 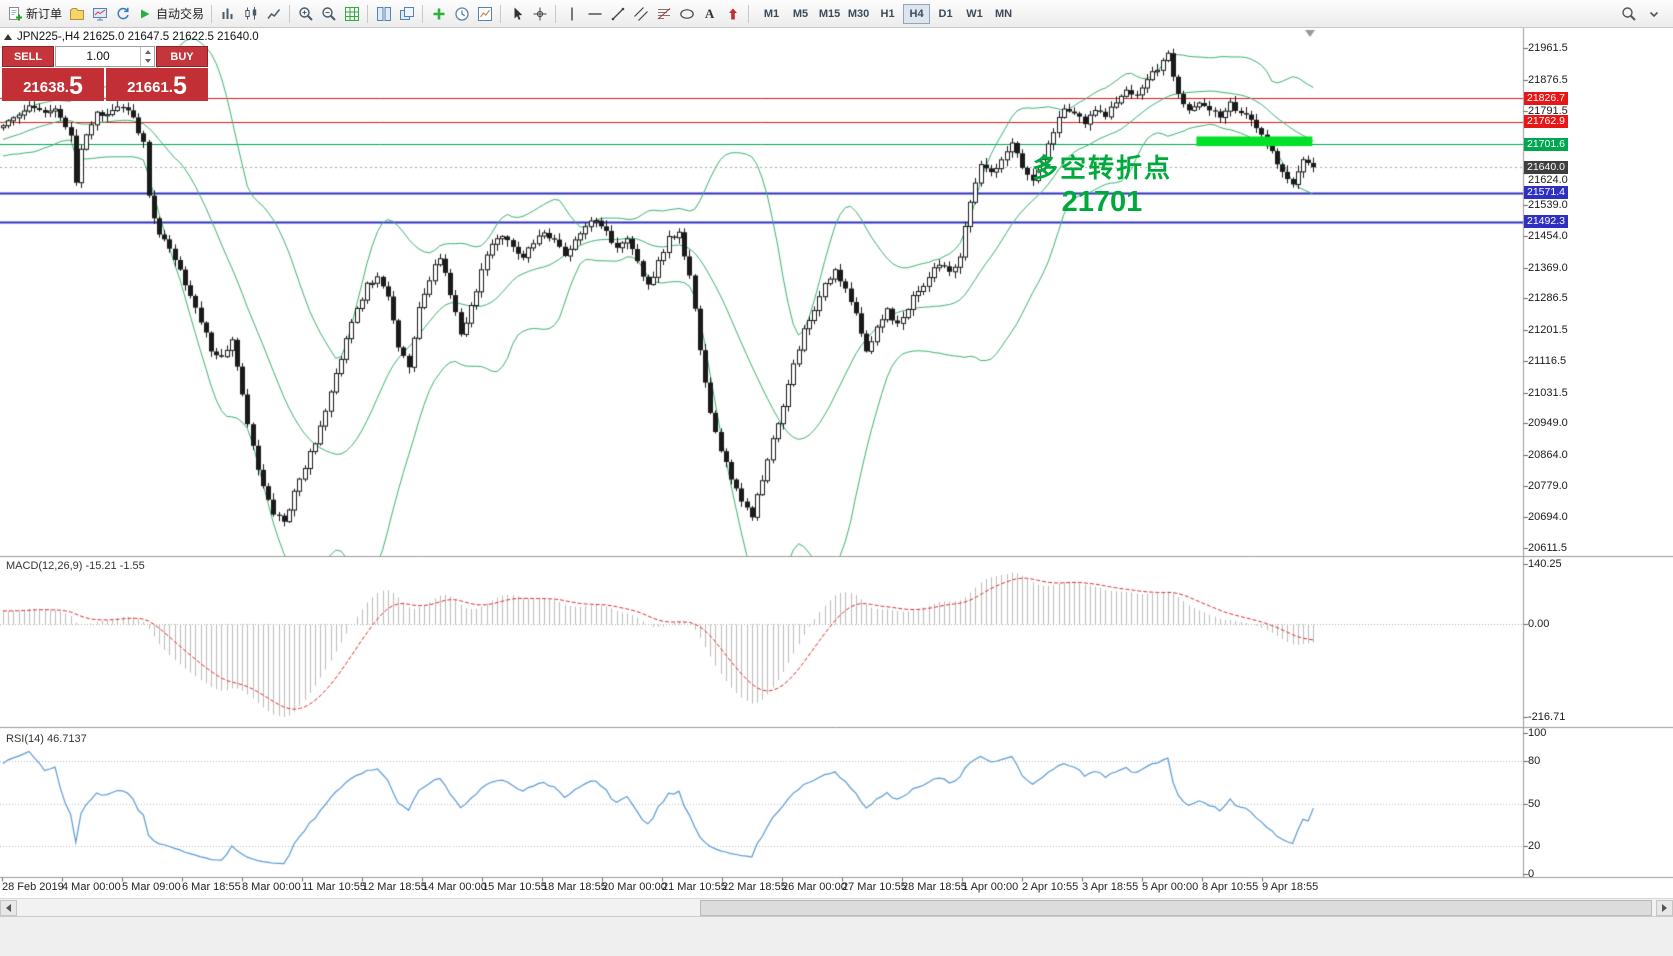 I want to click on arrows-button, so click(x=732, y=14).